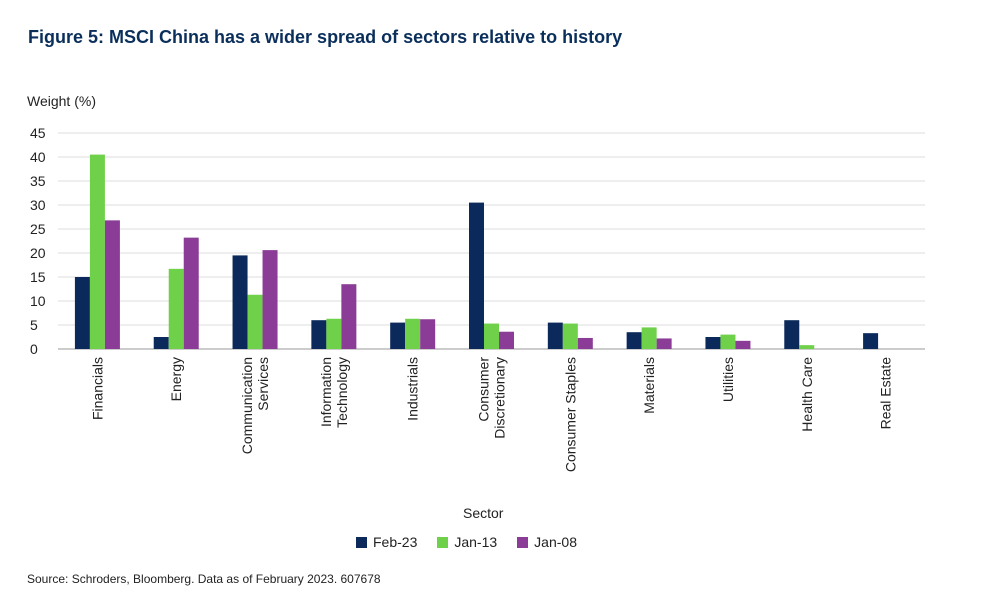 The height and width of the screenshot is (609, 1000). I want to click on legend-label-feb23: Feb-23, so click(395, 542).